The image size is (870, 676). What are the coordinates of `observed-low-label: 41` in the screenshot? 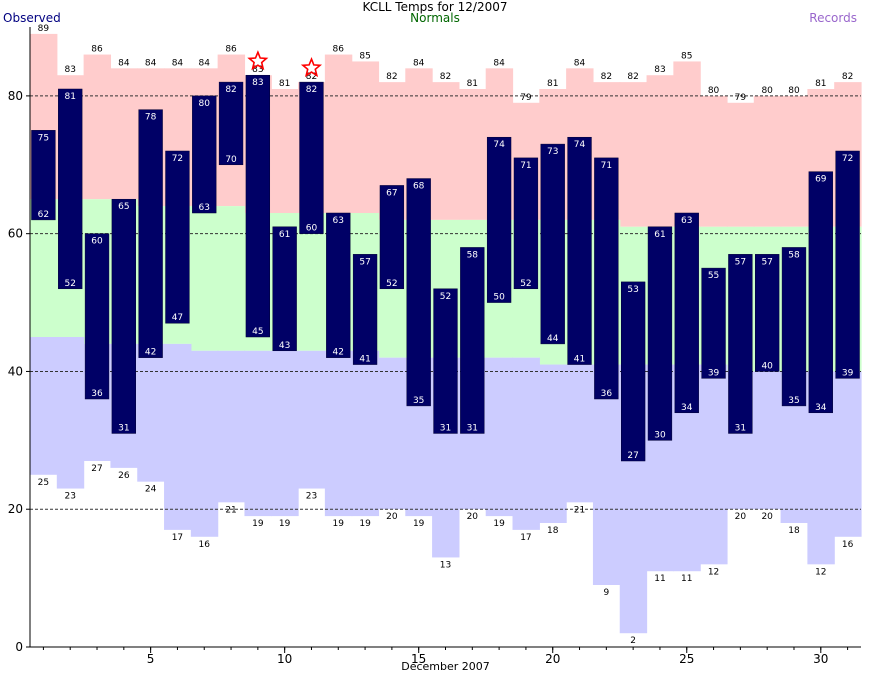 It's located at (364, 360).